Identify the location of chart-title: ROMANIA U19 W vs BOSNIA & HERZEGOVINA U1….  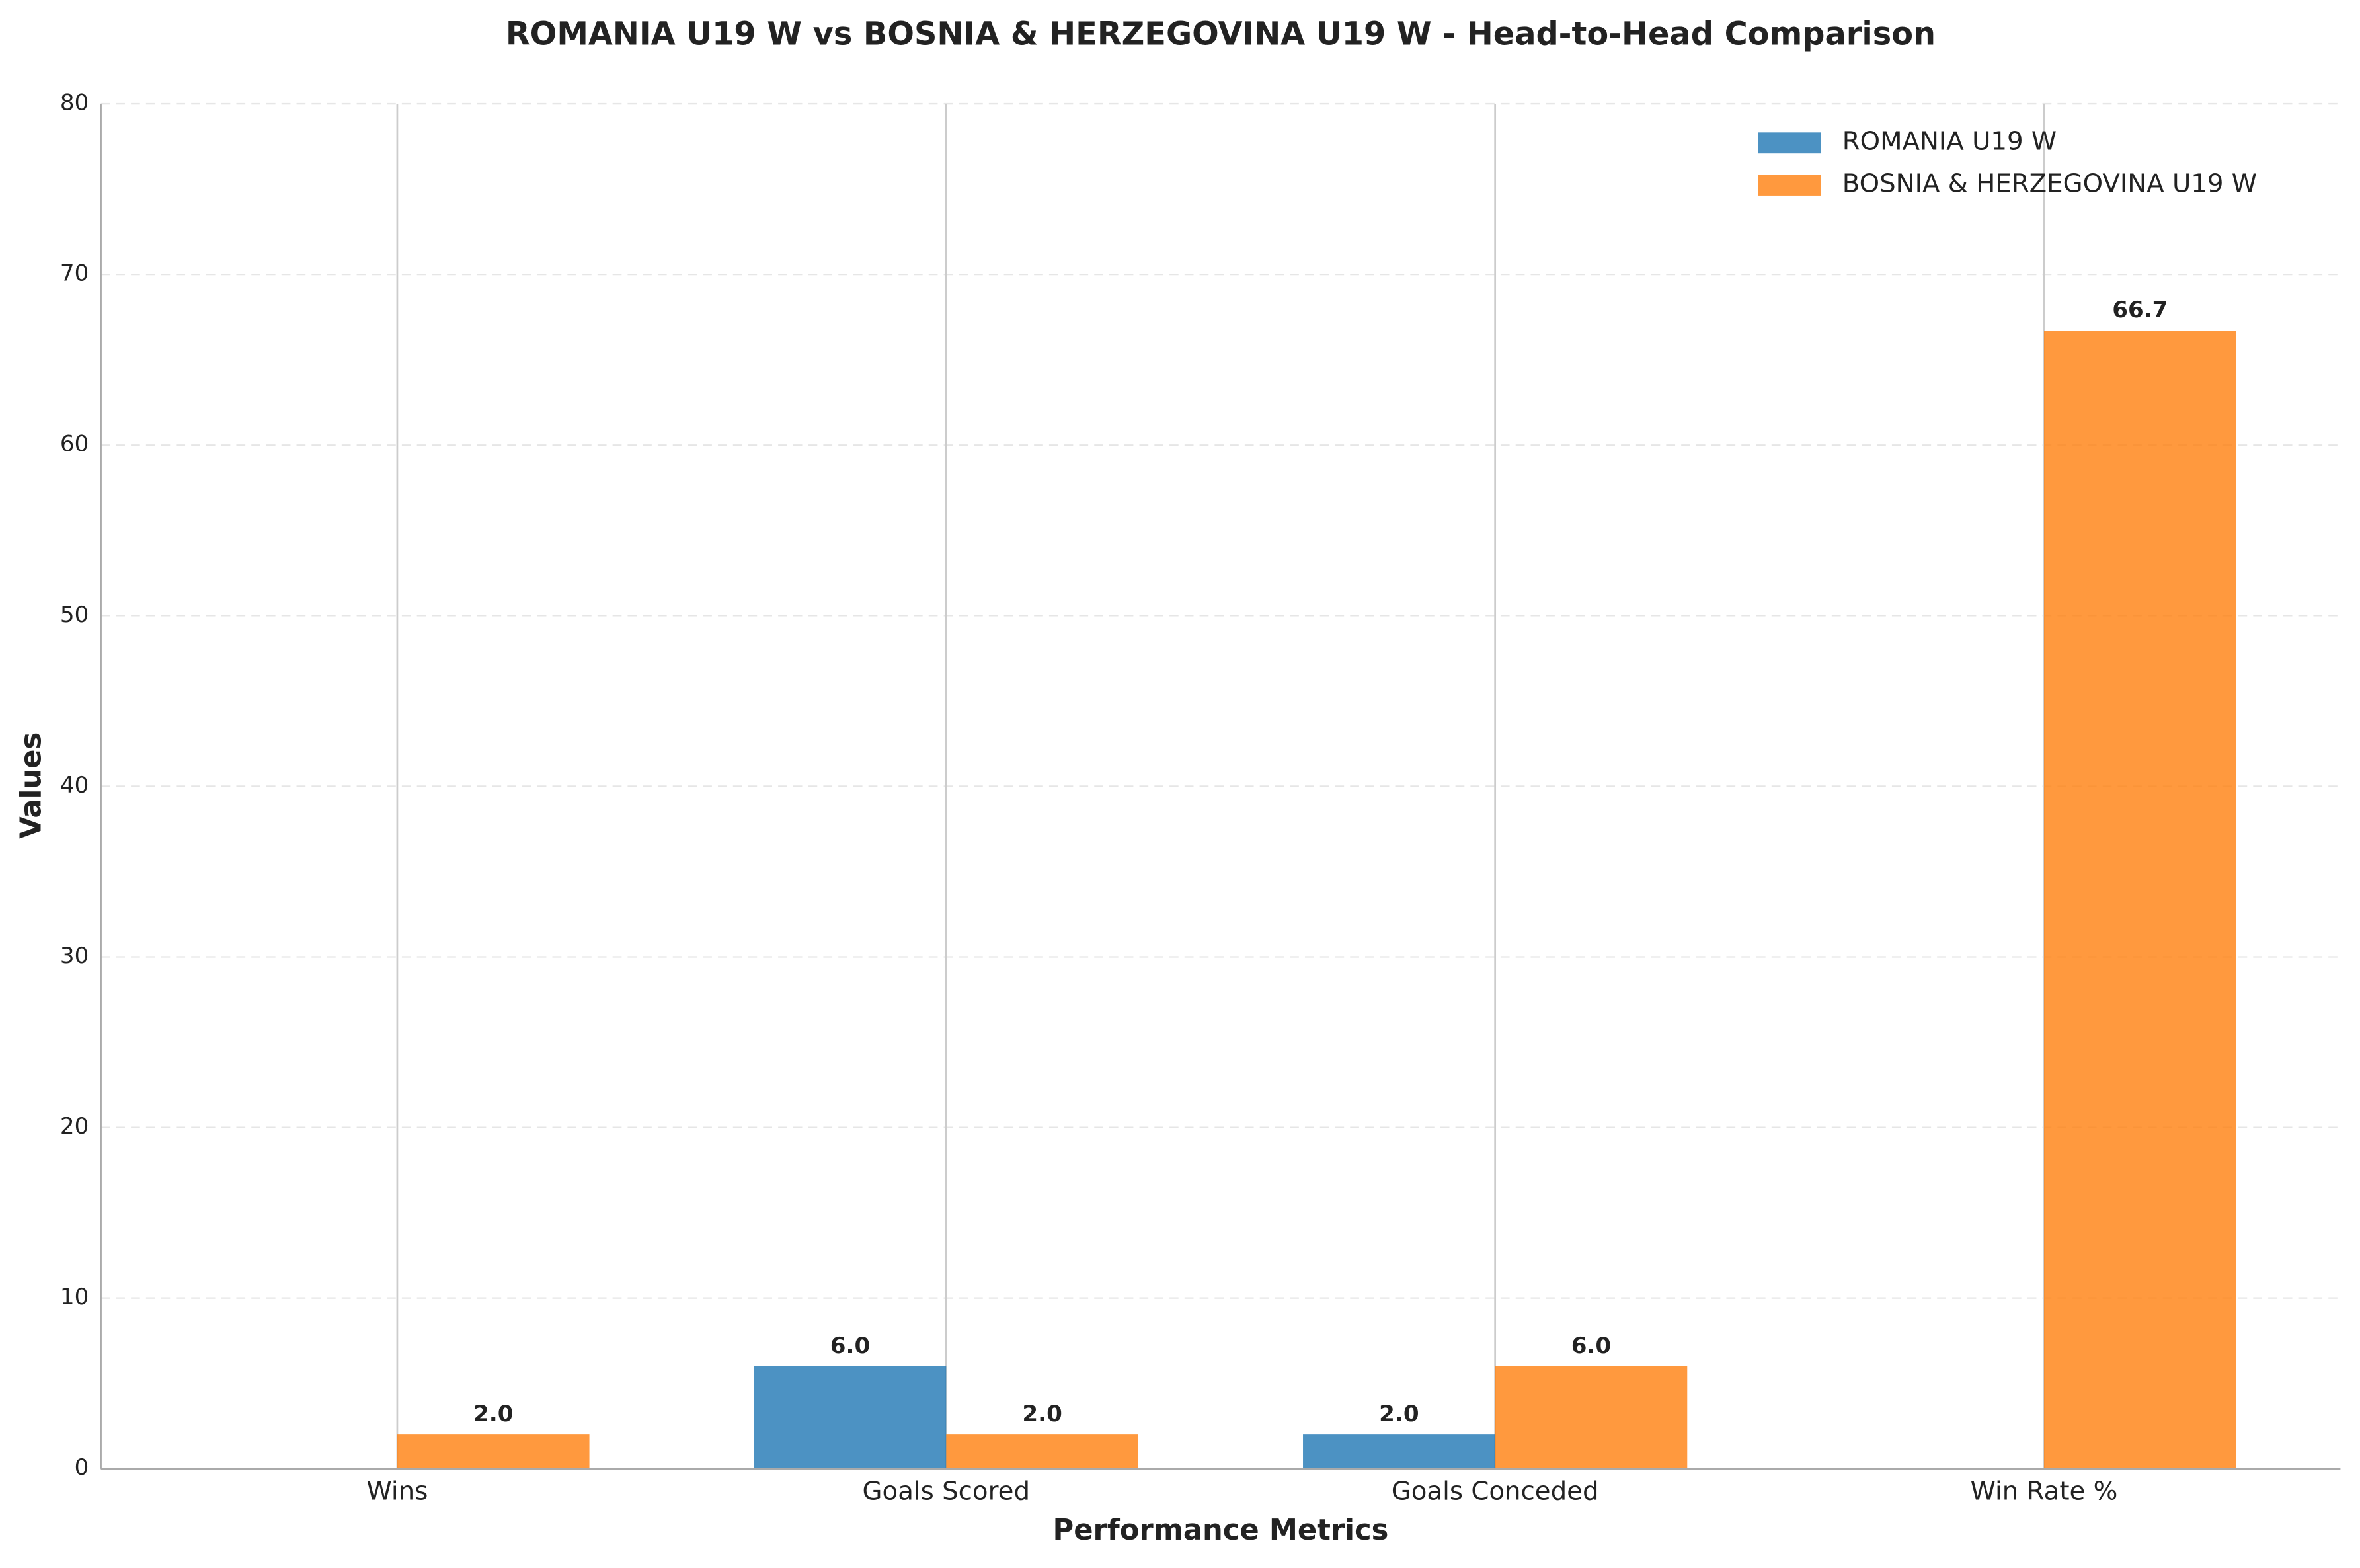
(1221, 35).